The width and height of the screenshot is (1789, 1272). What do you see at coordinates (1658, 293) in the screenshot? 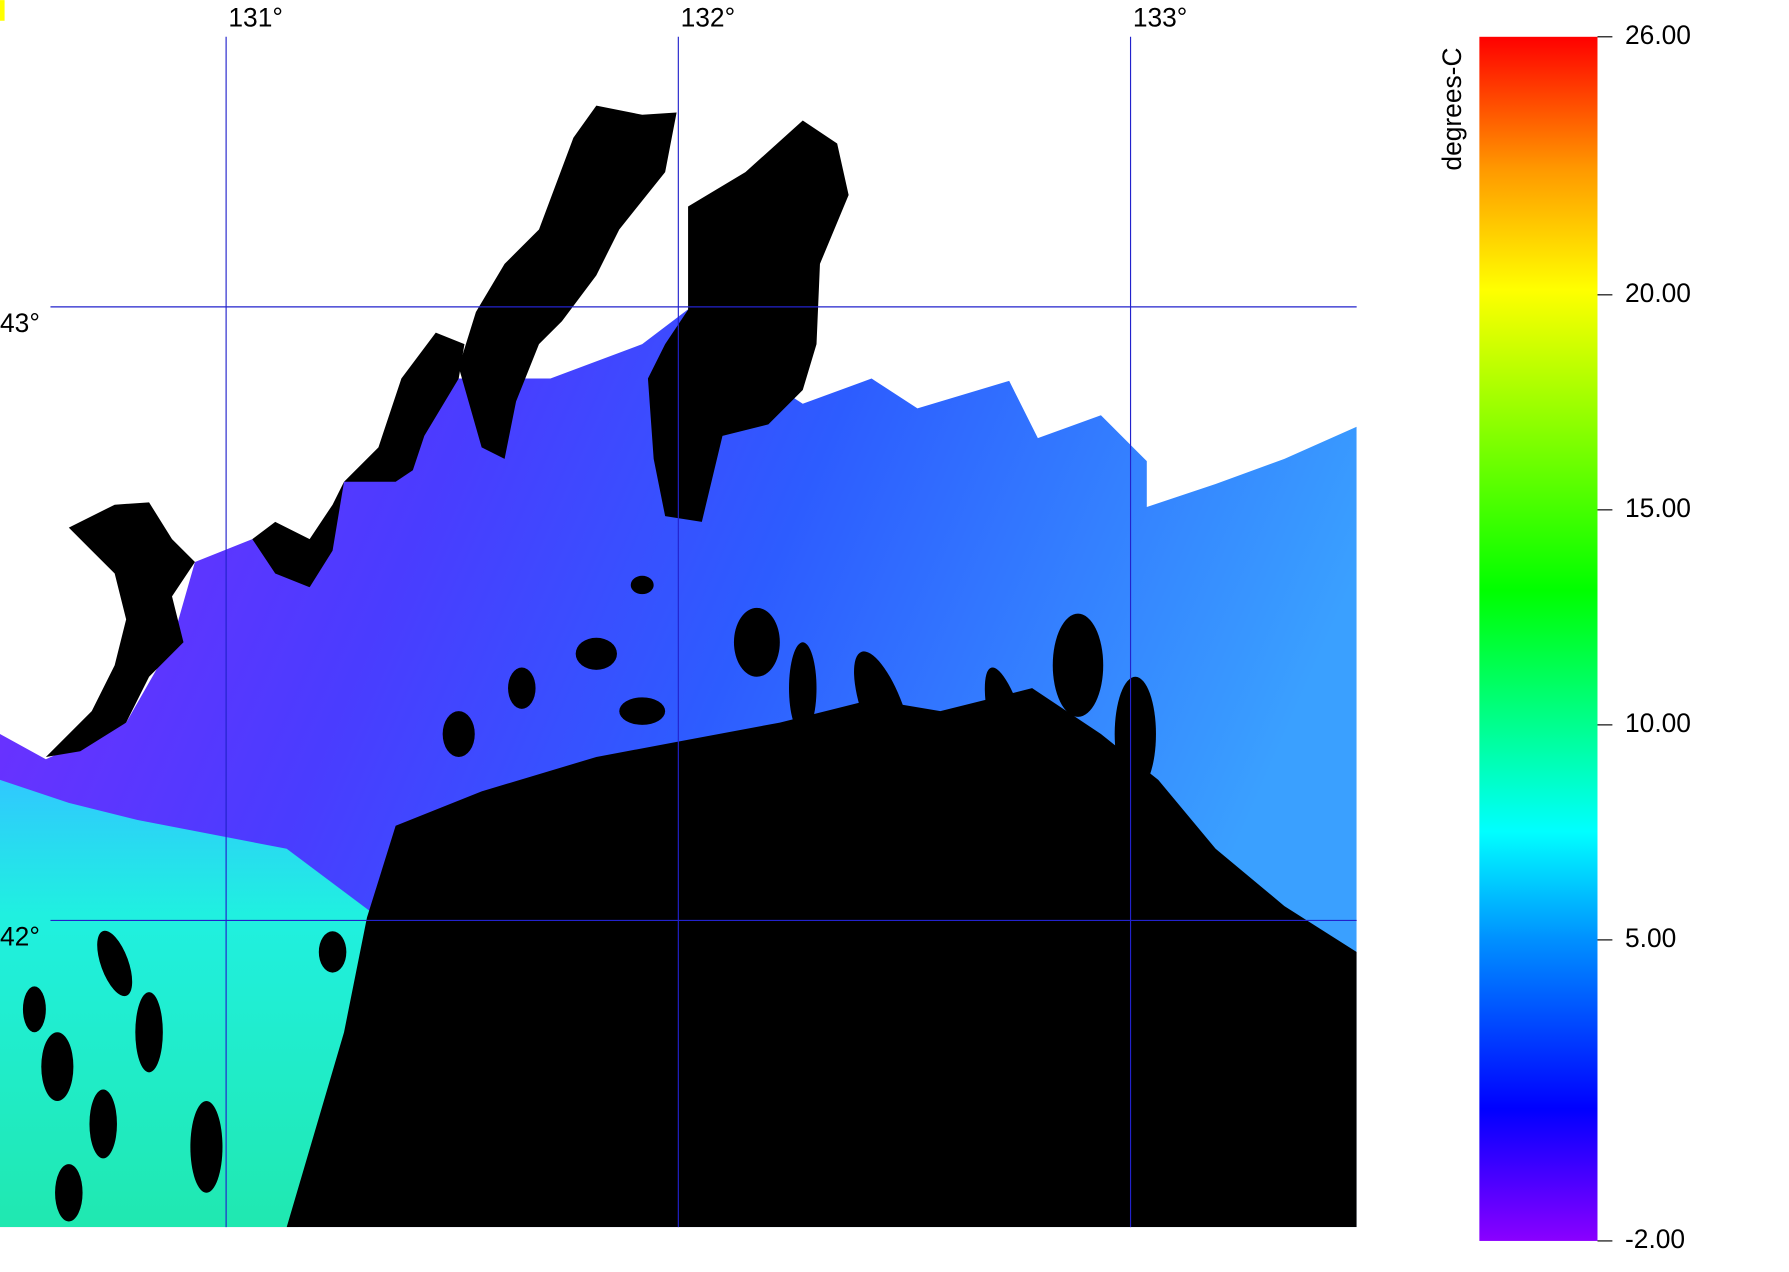
I see `colorbar-tick-label: 20.00` at bounding box center [1658, 293].